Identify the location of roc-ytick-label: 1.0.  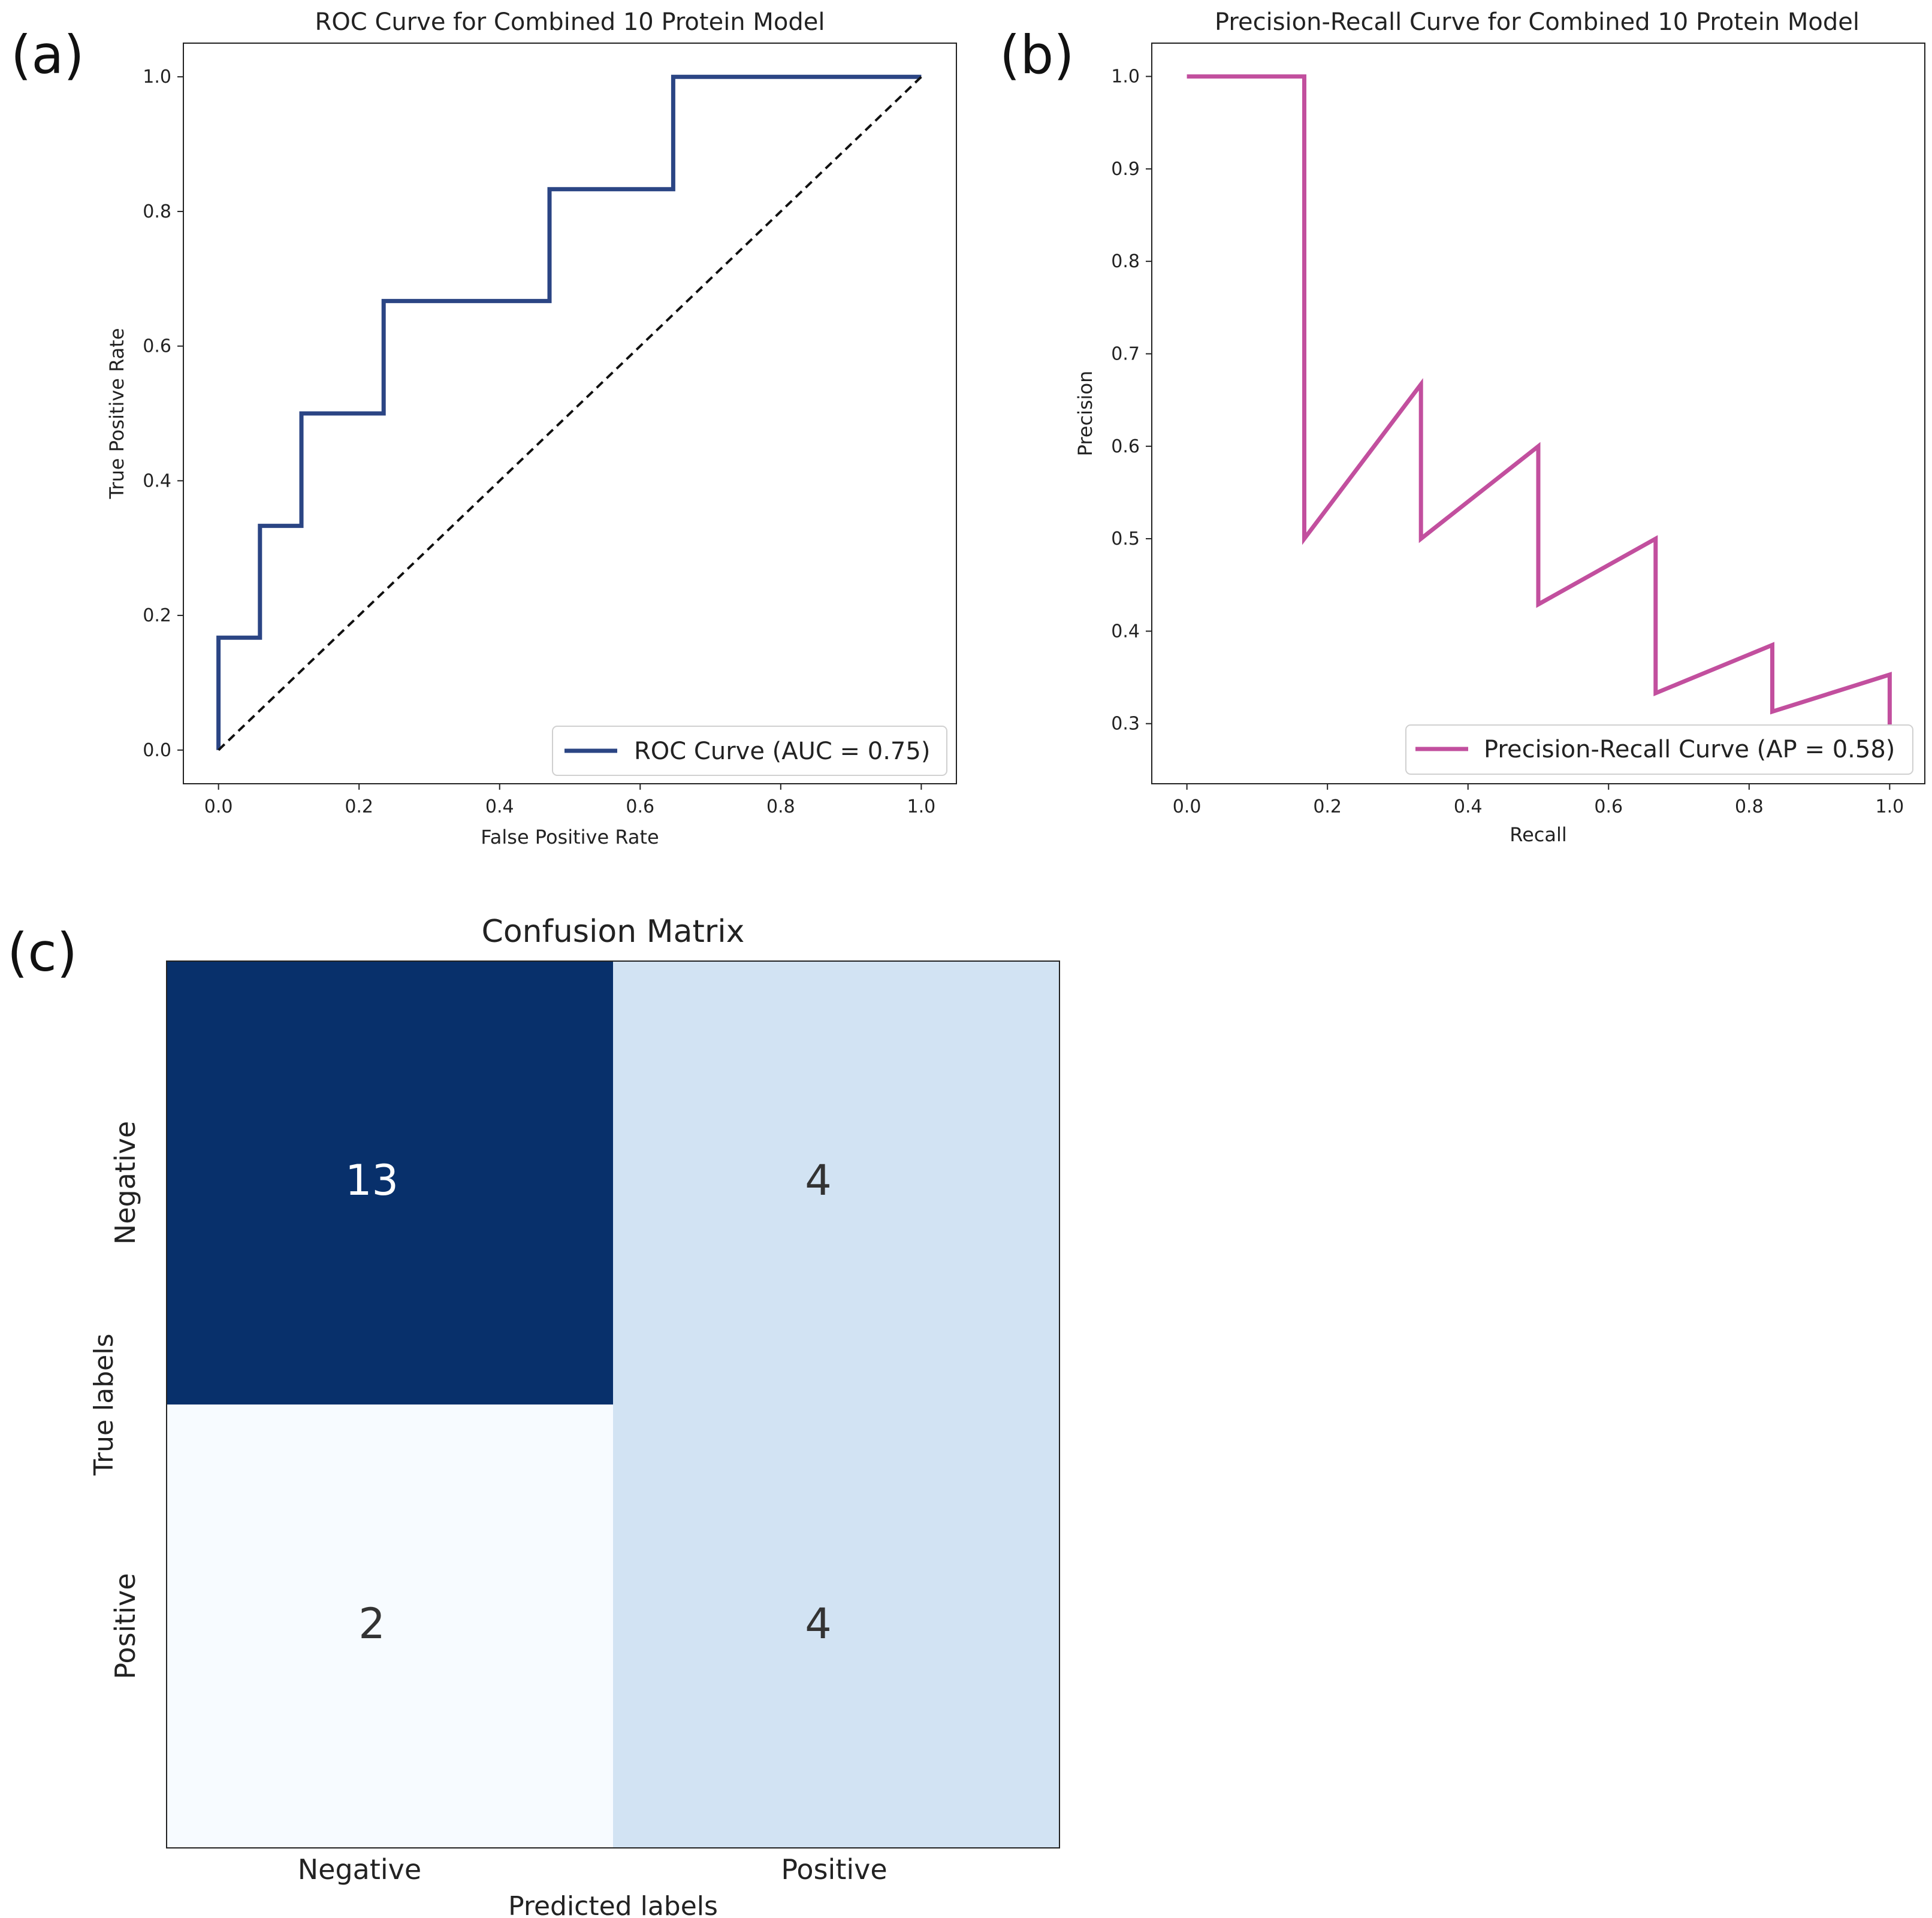
(157, 77).